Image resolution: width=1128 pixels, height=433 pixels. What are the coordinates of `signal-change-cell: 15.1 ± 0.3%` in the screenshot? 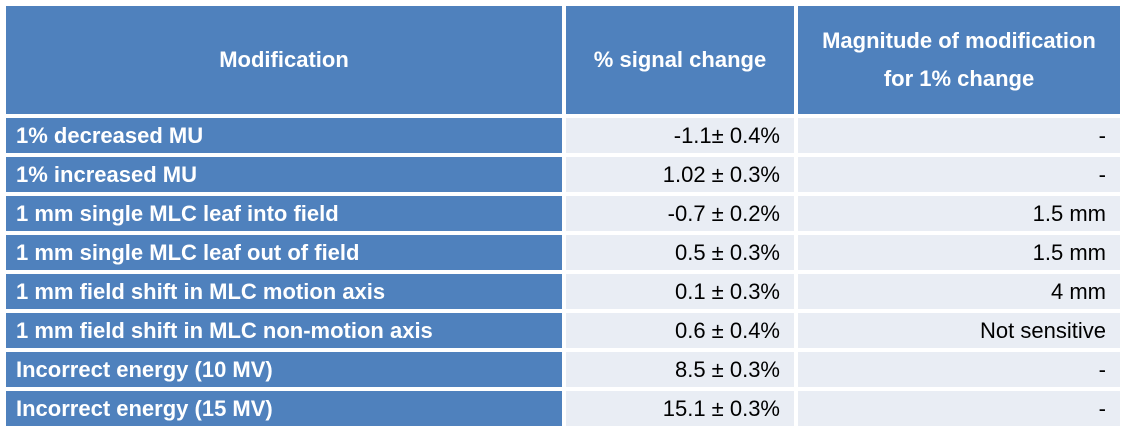 It's located at (680, 408).